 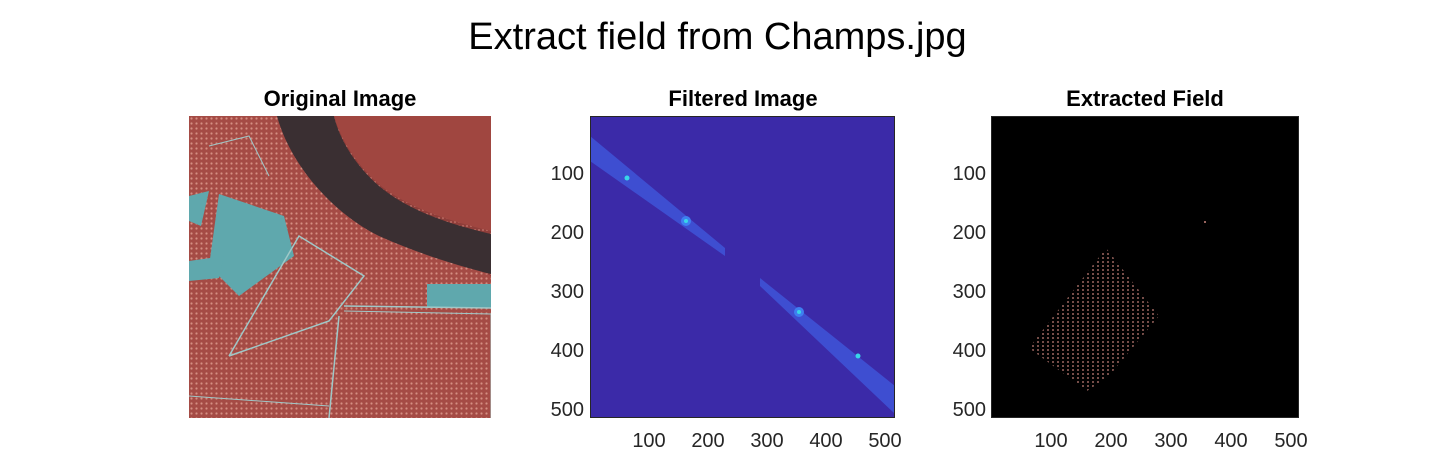 I want to click on panel-title-original: Original Image, so click(x=340, y=98).